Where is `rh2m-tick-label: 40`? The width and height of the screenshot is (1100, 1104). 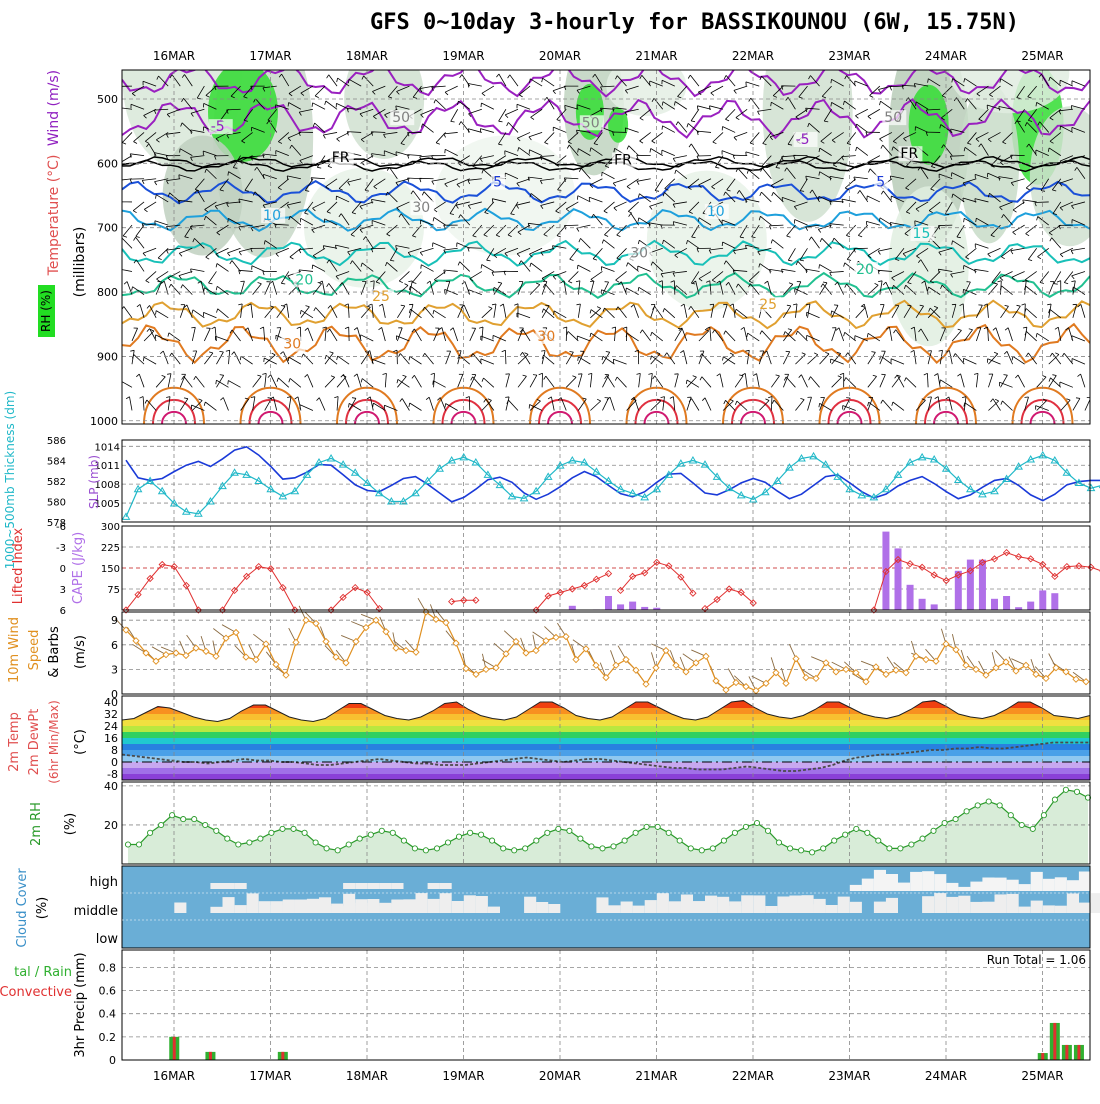
rh2m-tick-label: 40 is located at coordinates (111, 786).